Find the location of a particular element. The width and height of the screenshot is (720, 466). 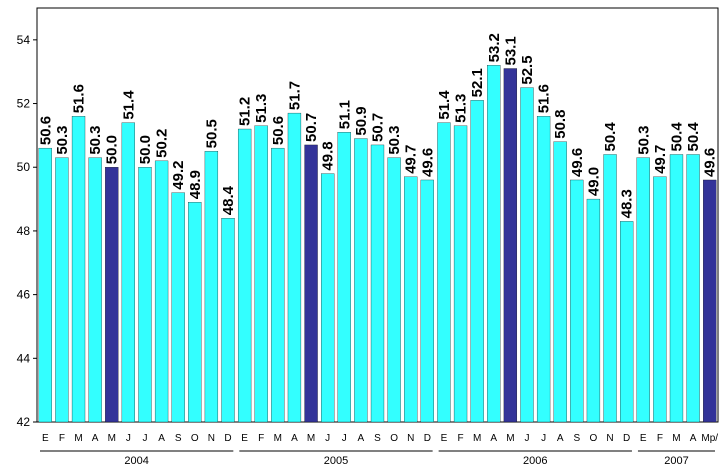

y-tick-label: 48 is located at coordinates (24, 231).